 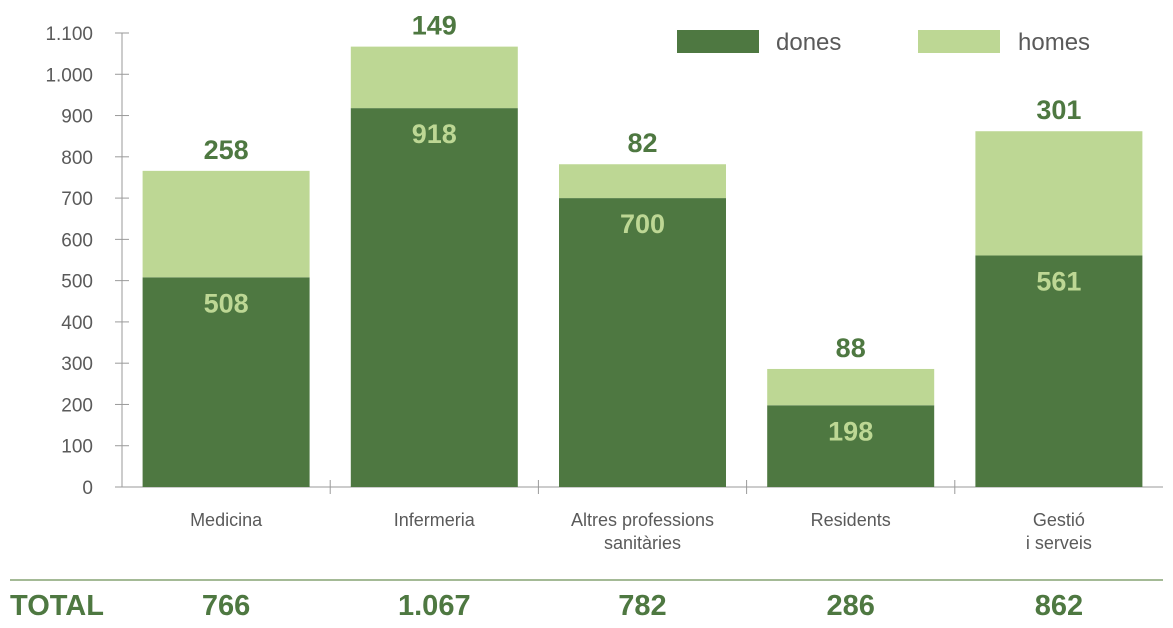 What do you see at coordinates (1059, 543) in the screenshot?
I see `x-category-label: i serveis` at bounding box center [1059, 543].